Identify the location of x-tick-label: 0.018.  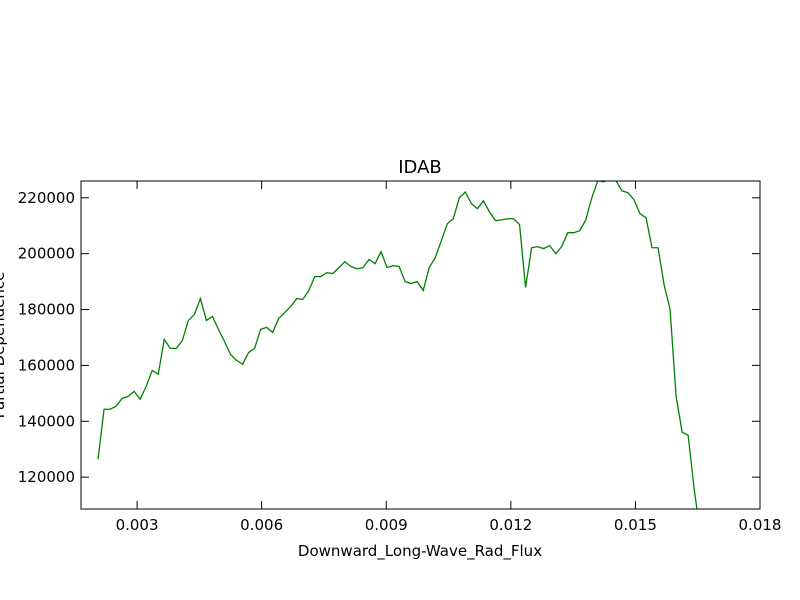
(760, 525).